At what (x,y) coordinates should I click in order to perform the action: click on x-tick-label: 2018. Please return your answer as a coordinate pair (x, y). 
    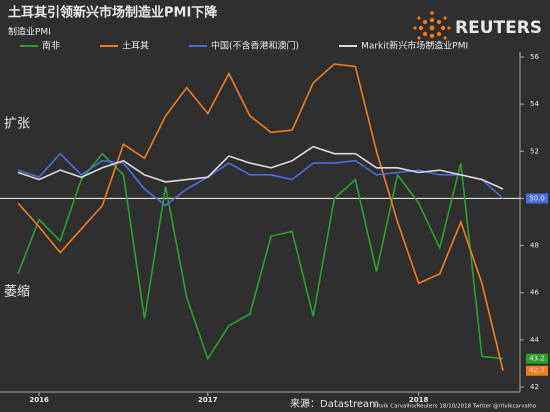
    Looking at the image, I should click on (419, 400).